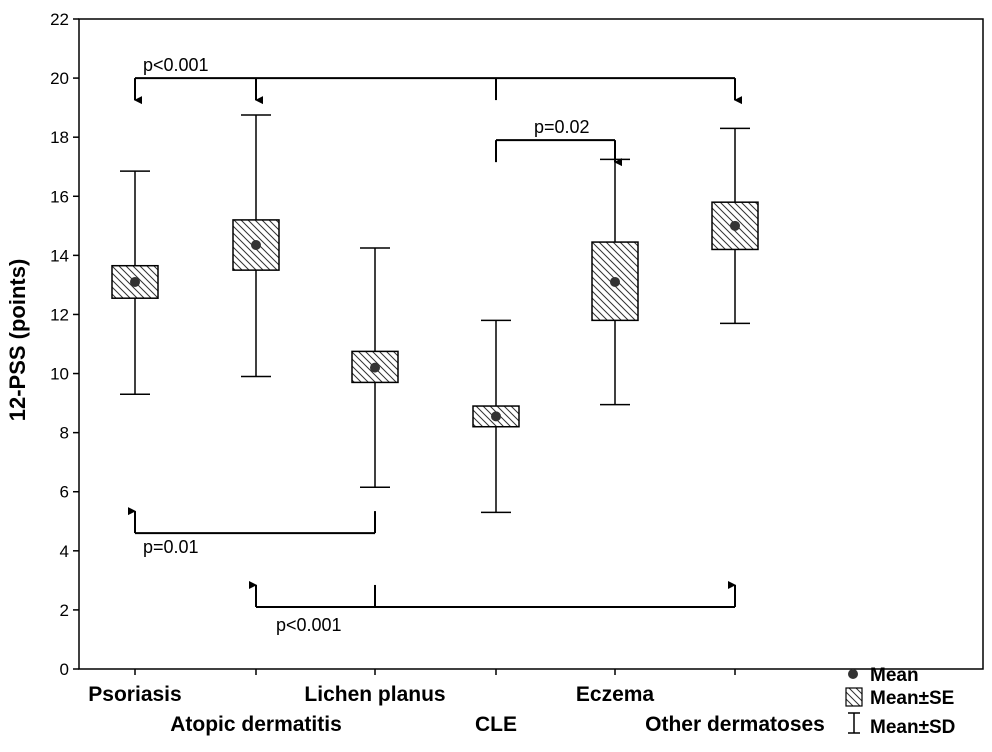 Image resolution: width=992 pixels, height=752 pixels. Describe the element at coordinates (59, 19) in the screenshot. I see `y-tick-label: 22` at that location.